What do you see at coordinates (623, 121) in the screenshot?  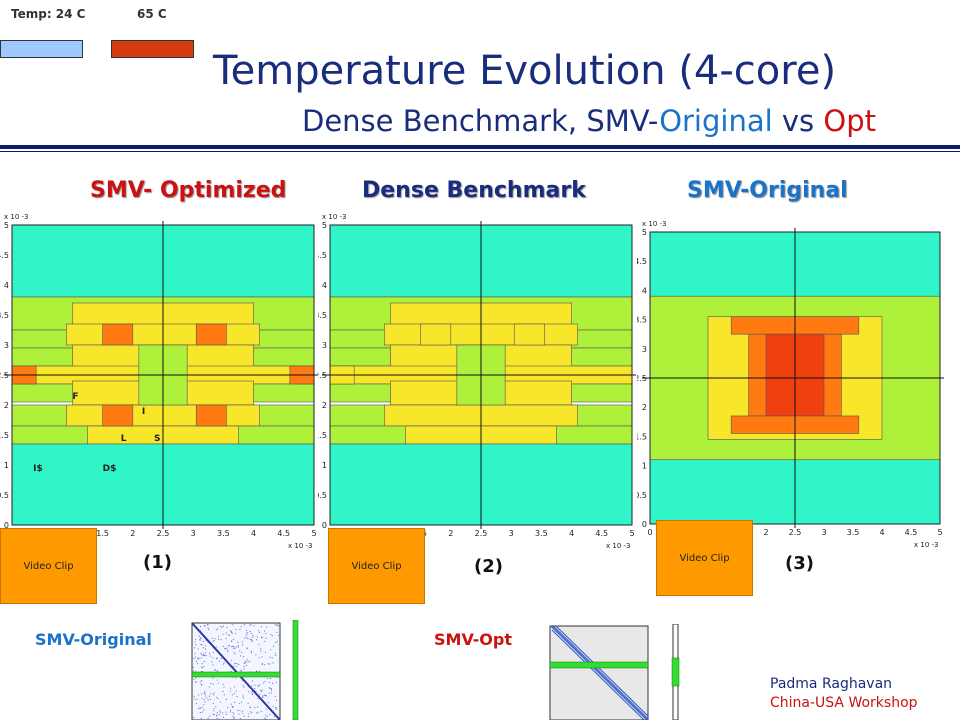 I see `subtitle-smv: SMV-` at bounding box center [623, 121].